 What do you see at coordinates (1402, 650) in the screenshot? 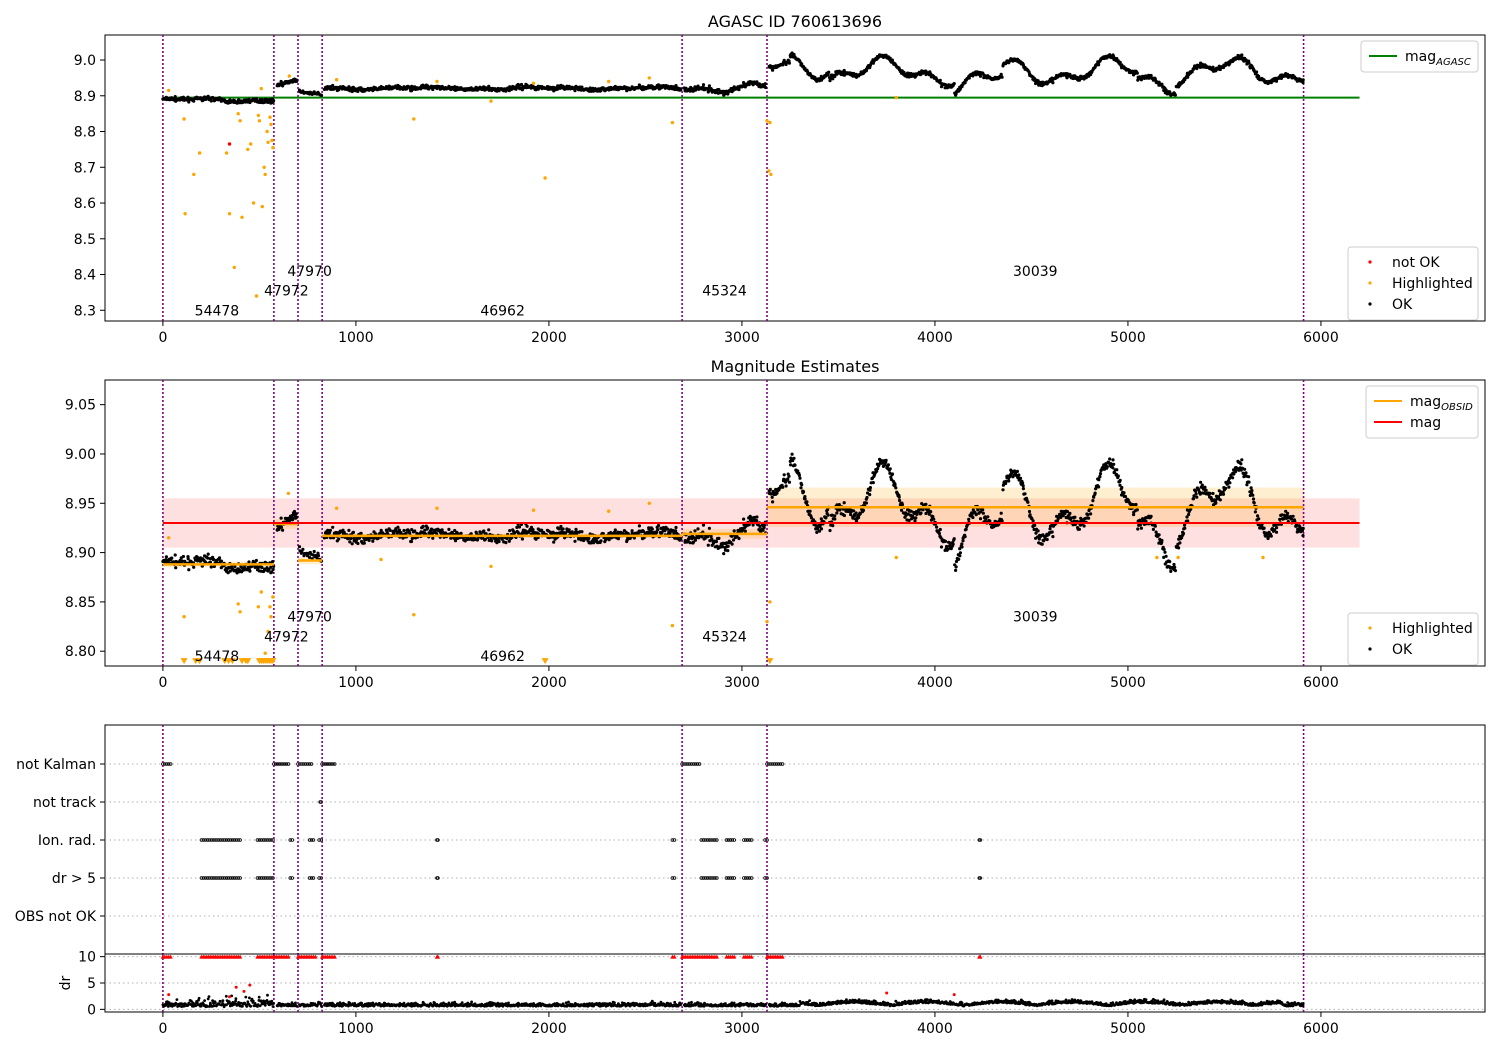
I see `legend-label: OK` at bounding box center [1402, 650].